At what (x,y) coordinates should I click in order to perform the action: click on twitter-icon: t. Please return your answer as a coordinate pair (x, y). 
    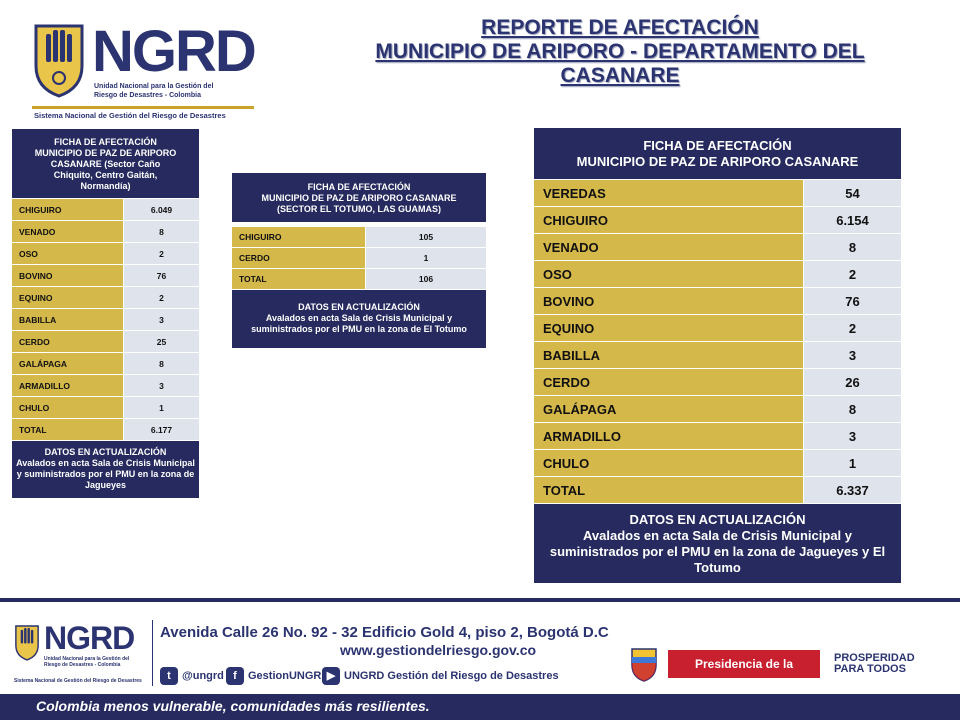
    Looking at the image, I should click on (169, 676).